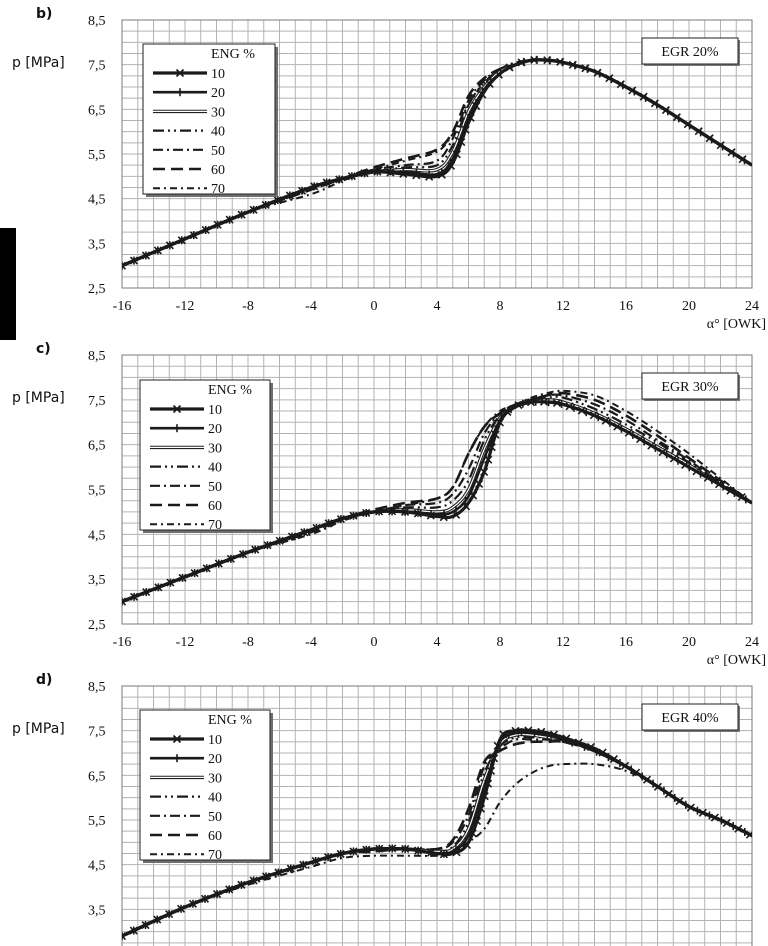 Image resolution: width=768 pixels, height=946 pixels. I want to click on legend: ENG % 10 20 30 40 50 60 70, so click(206, 786).